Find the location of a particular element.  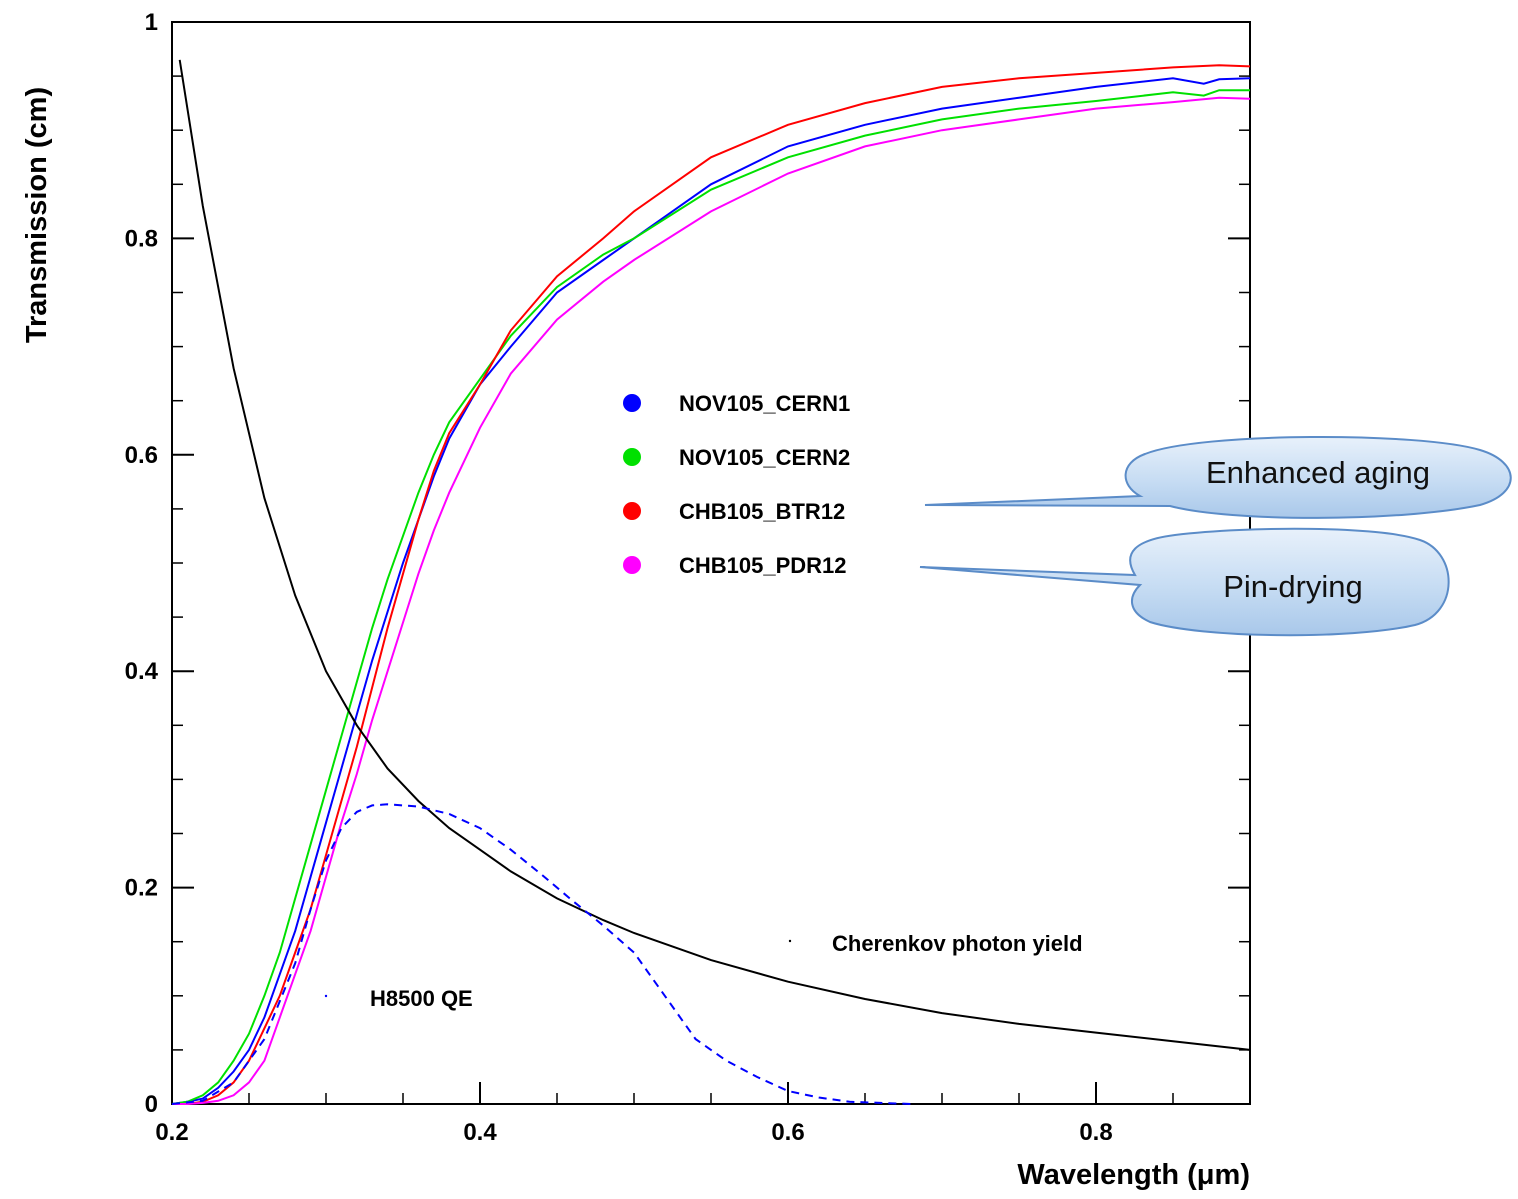

y-tick-label: 0.2 is located at coordinates (141, 888).